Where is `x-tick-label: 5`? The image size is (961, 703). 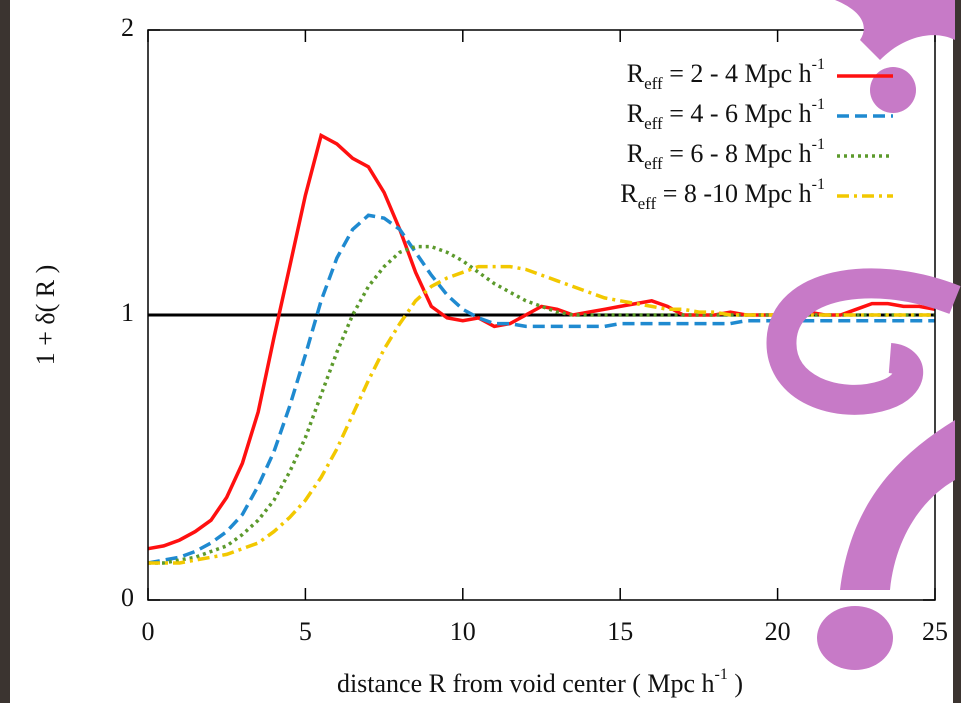 x-tick-label: 5 is located at coordinates (305, 631).